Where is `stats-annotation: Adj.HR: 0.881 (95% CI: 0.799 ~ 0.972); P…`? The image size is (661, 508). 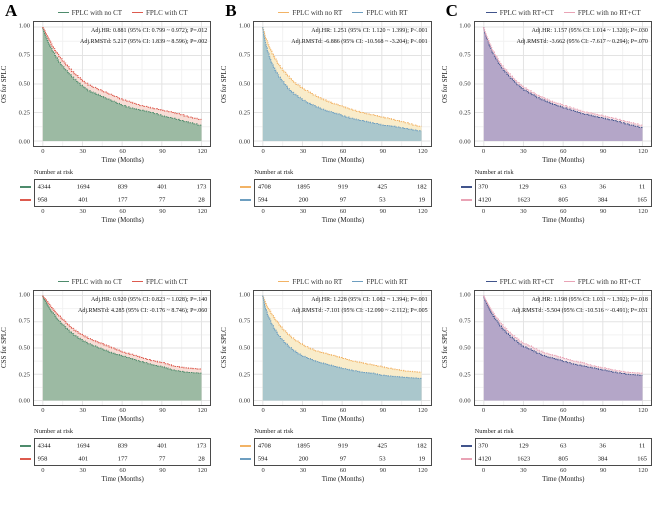
stats-annotation: Adj.HR: 0.881 (95% CI: 0.799 ~ 0.972); P… is located at coordinates (143, 37).